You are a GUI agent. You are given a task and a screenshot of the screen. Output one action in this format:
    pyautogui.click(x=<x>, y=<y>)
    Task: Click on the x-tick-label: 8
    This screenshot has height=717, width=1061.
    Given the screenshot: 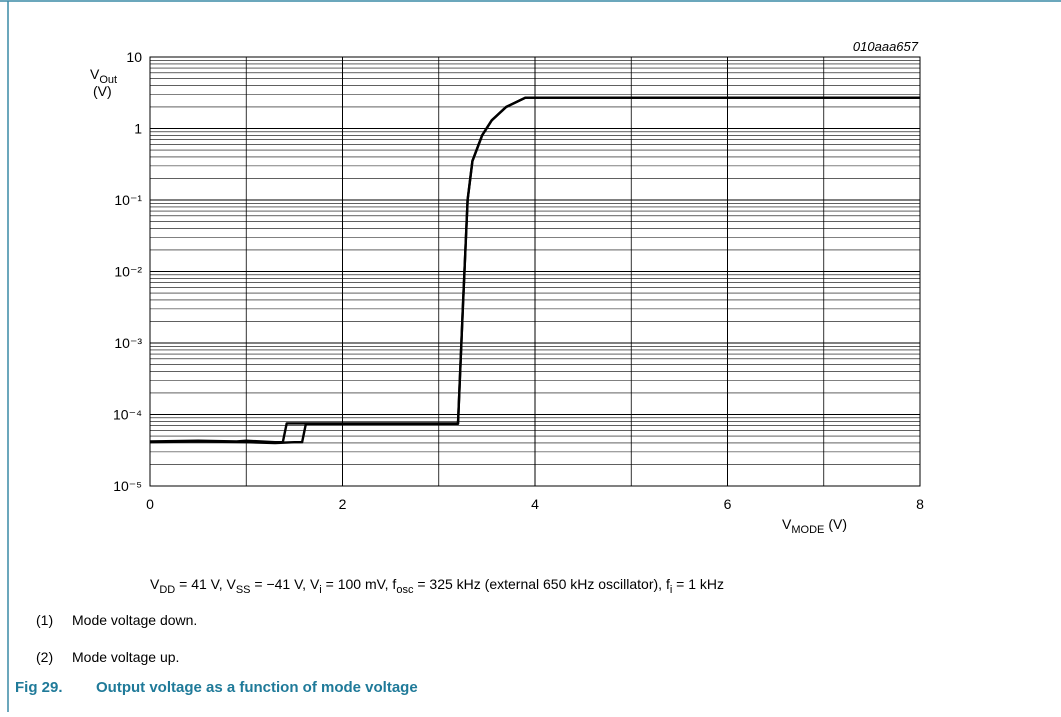 What is the action you would take?
    pyautogui.click(x=920, y=504)
    